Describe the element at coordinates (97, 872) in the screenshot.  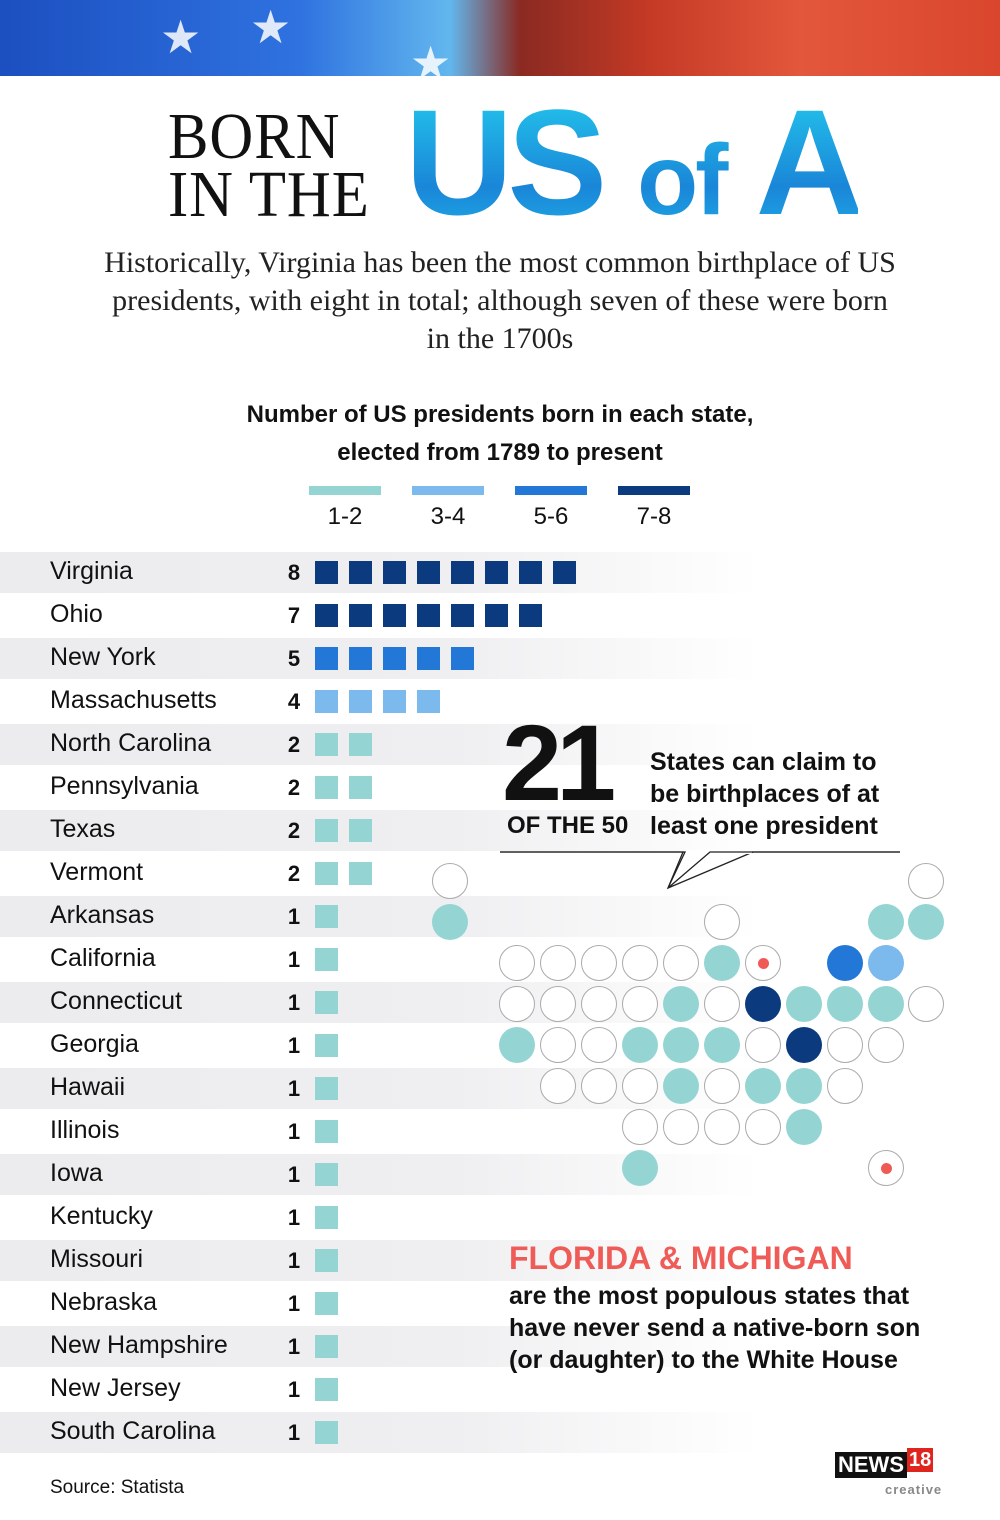
I see `state-name: Vermont` at that location.